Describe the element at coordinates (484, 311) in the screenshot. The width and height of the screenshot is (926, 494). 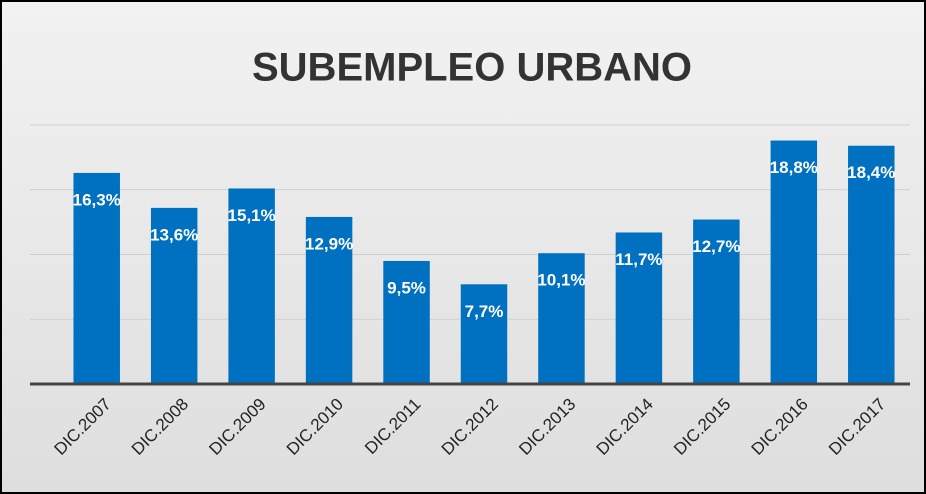
I see `data-label: 7,7%` at that location.